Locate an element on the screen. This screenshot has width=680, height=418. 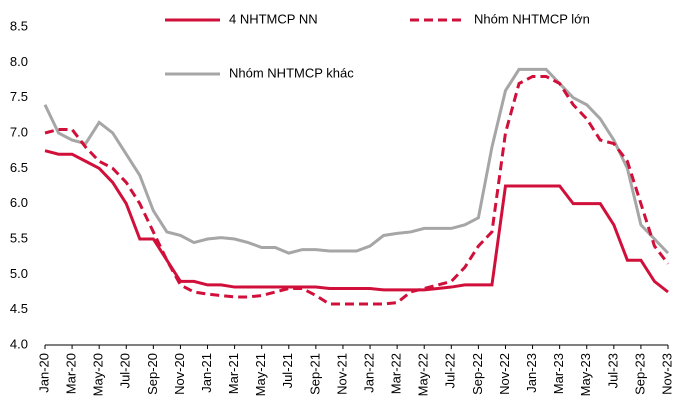
y-tick-label: 8.5 is located at coordinates (19, 25).